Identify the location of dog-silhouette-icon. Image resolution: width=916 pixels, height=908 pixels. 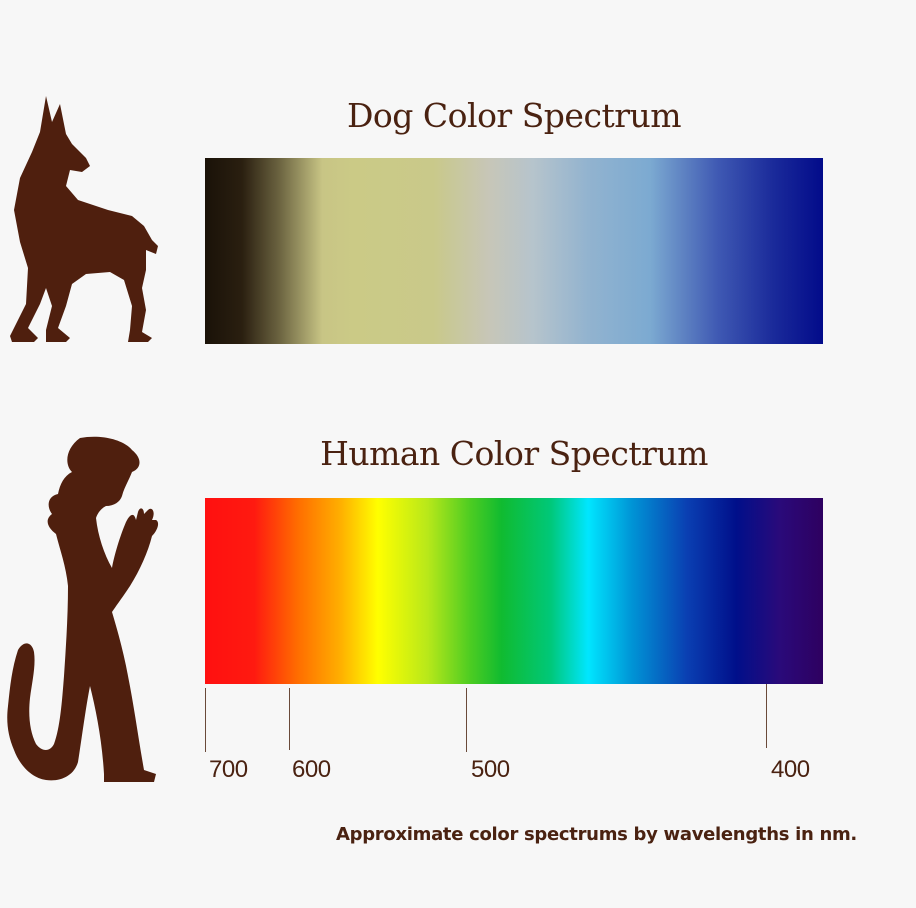
(84, 219).